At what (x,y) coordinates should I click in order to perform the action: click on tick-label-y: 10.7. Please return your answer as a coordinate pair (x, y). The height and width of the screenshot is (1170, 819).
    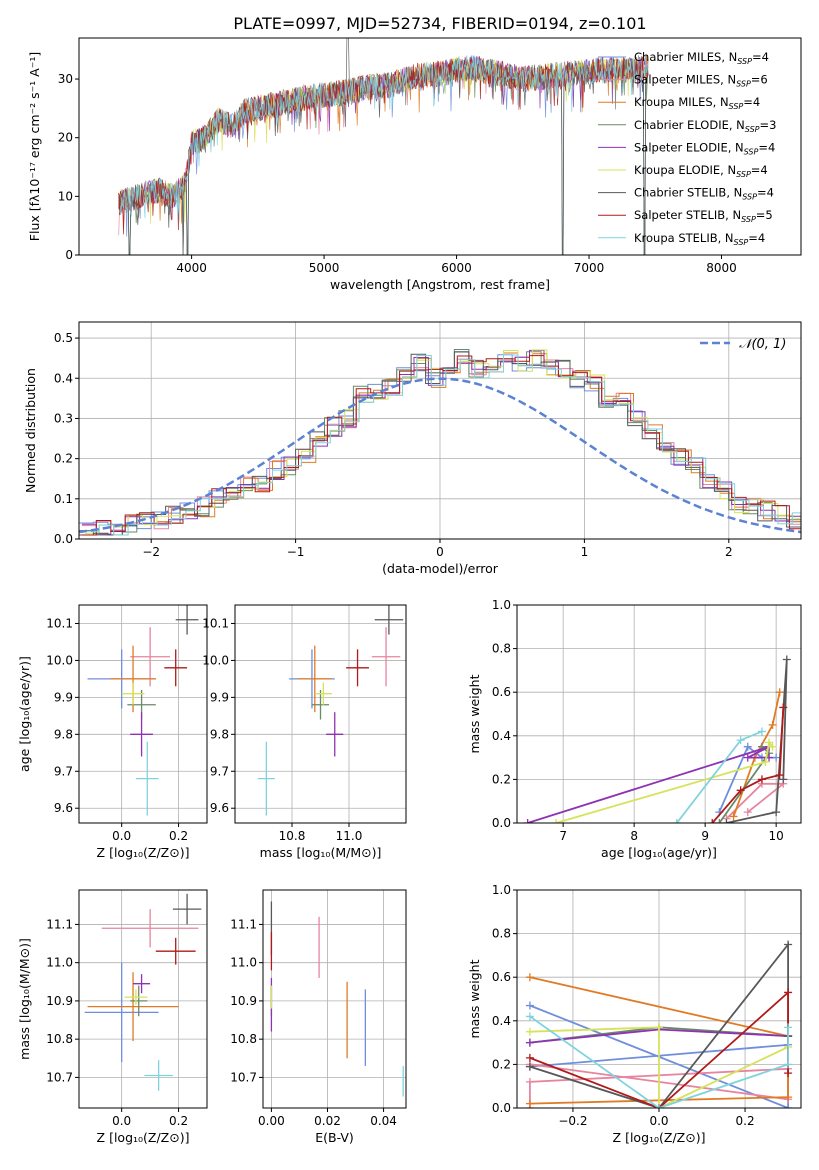
    Looking at the image, I should click on (243, 1077).